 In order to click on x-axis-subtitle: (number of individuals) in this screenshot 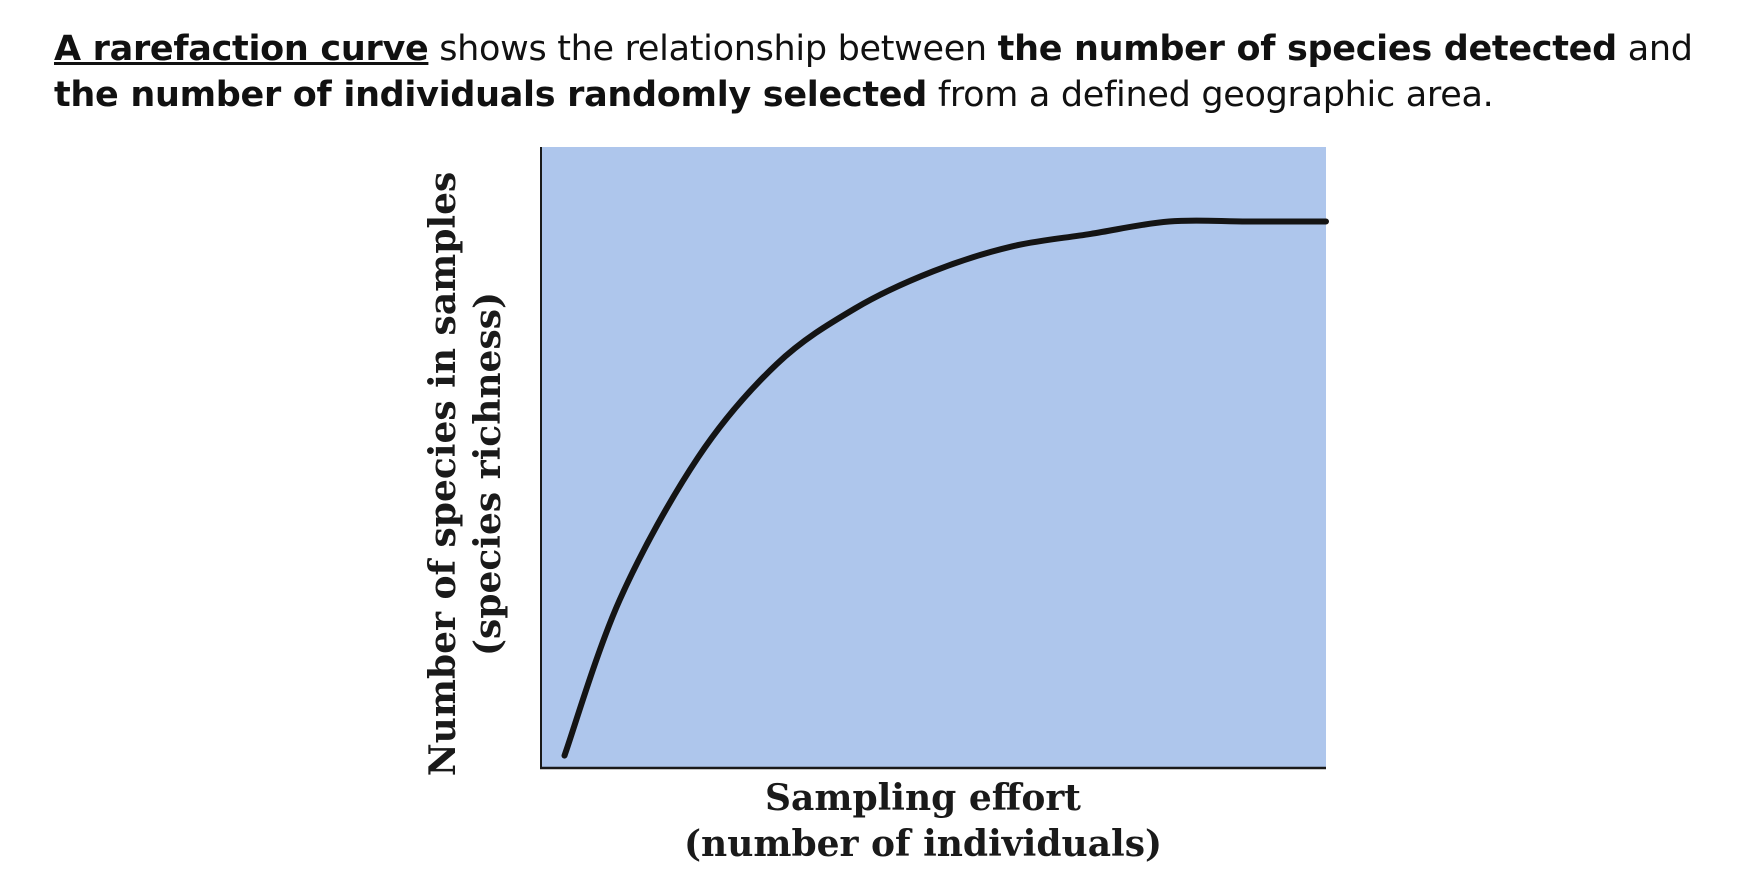, I will do `click(923, 844)`.